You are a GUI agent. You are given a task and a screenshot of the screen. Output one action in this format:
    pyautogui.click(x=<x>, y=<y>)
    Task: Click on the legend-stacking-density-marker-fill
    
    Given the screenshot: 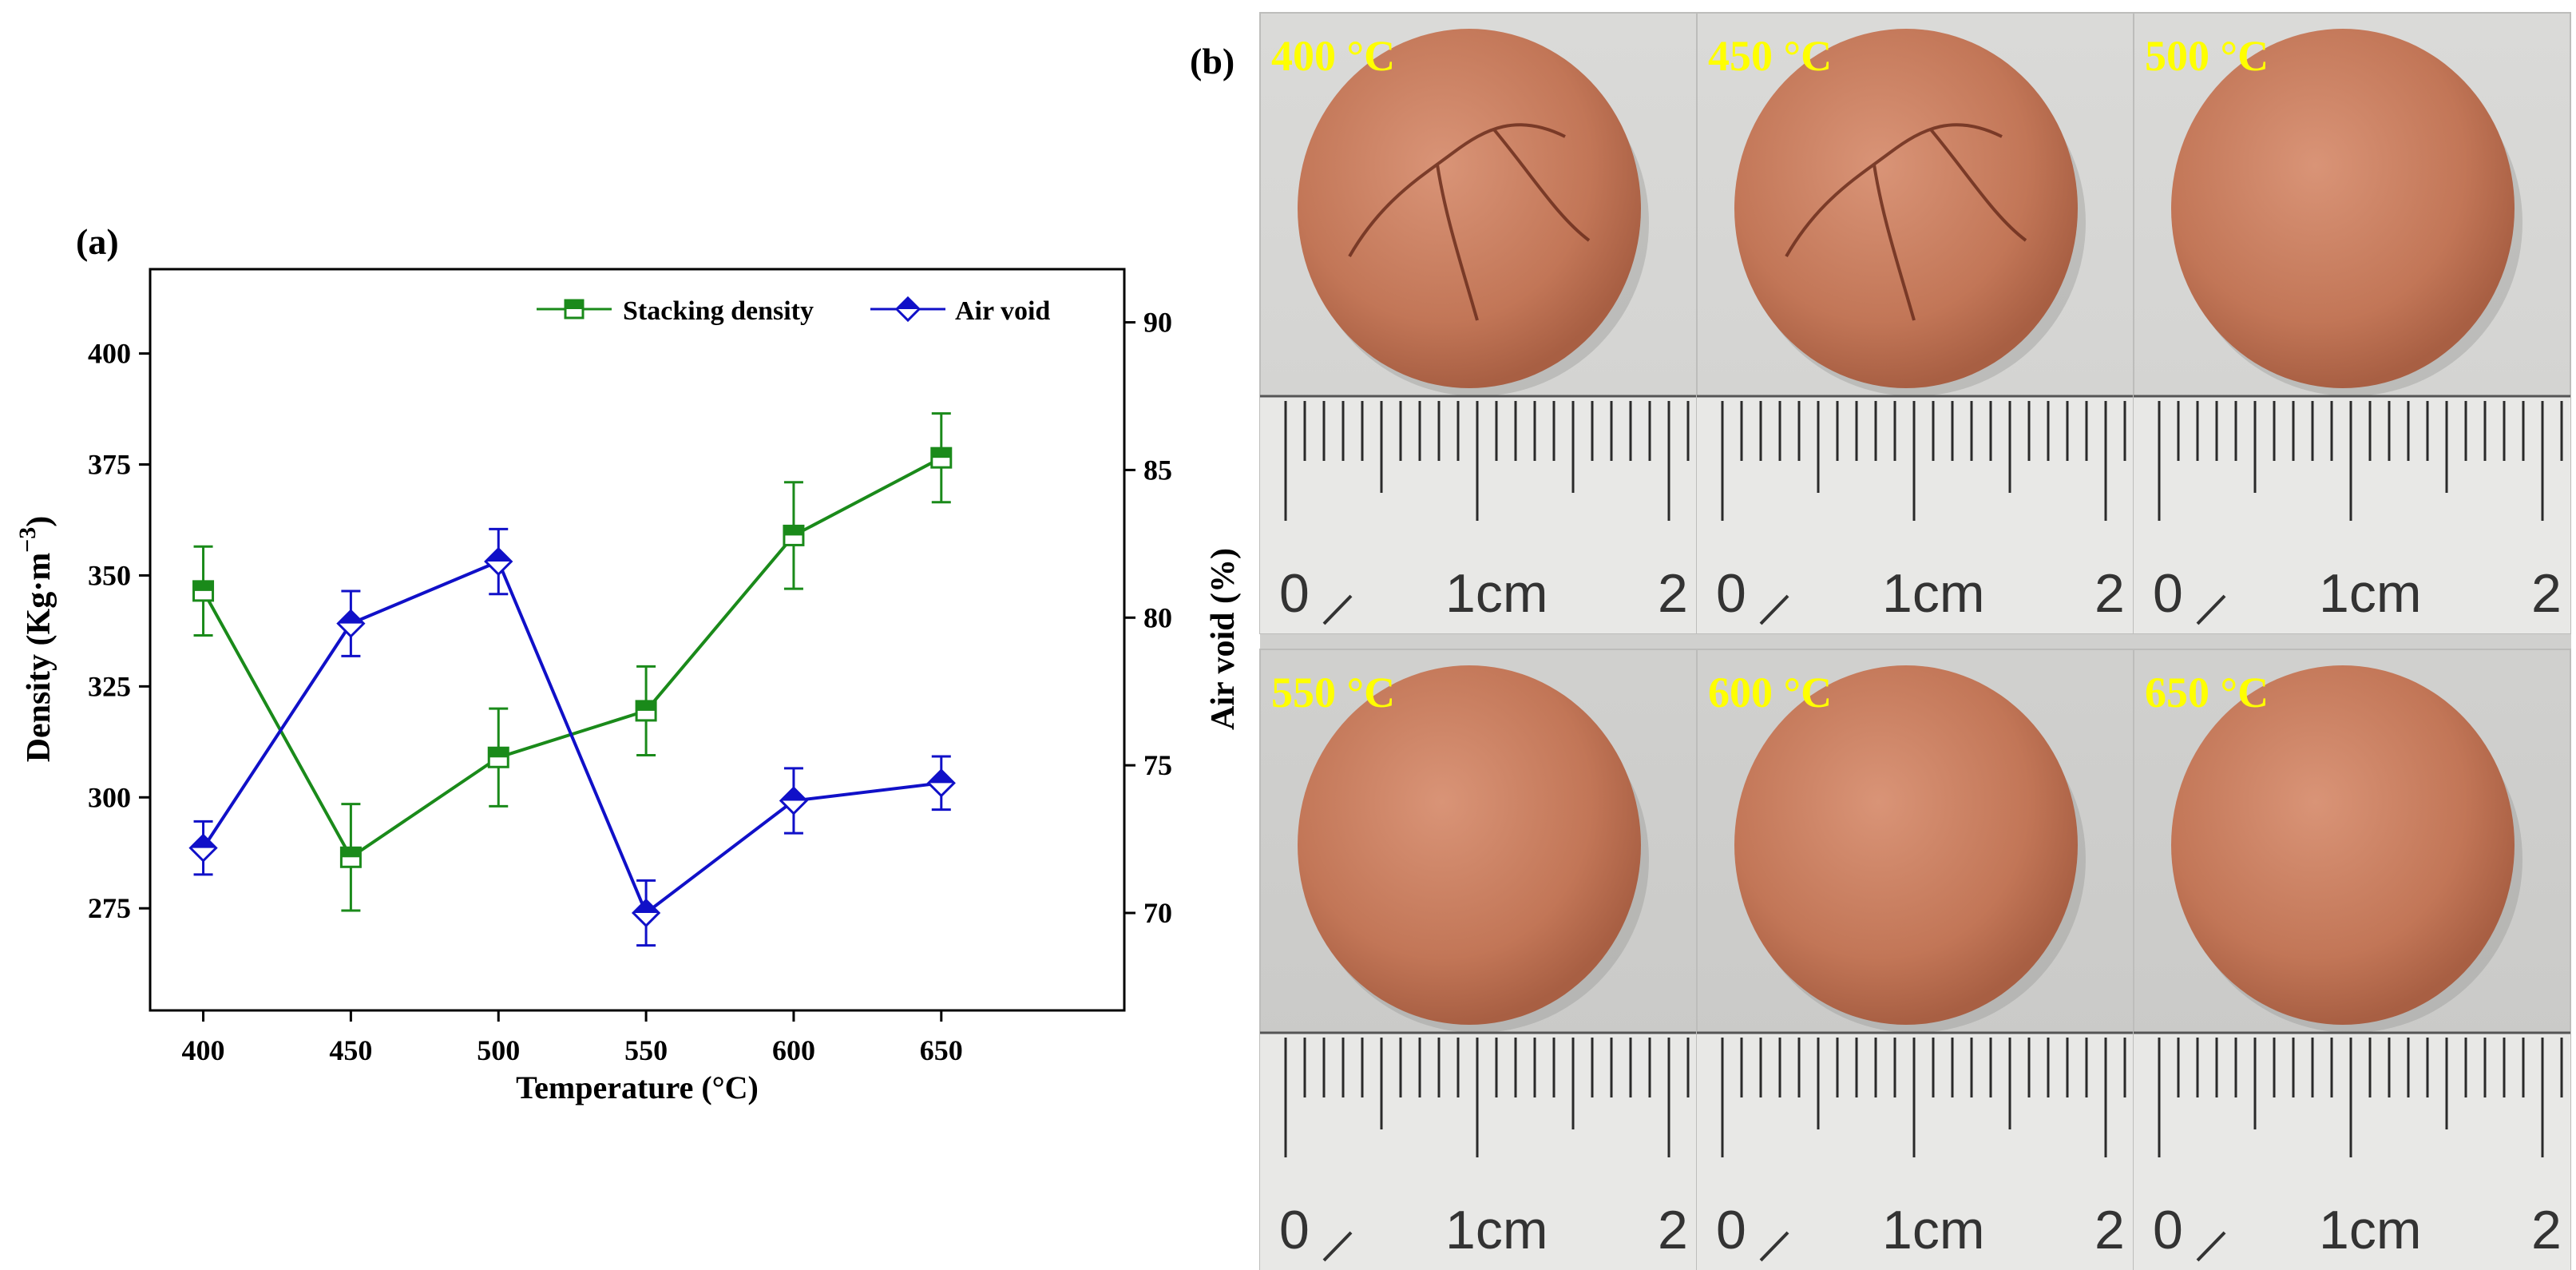 What is the action you would take?
    pyautogui.click(x=574, y=304)
    